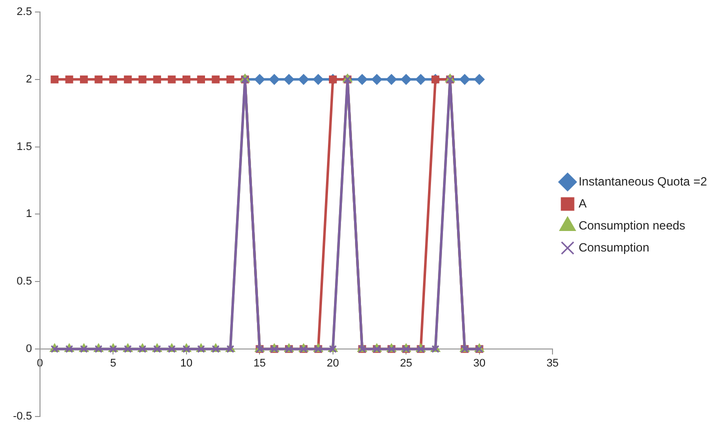  What do you see at coordinates (552, 364) in the screenshot?
I see `x-tick-label: 35` at bounding box center [552, 364].